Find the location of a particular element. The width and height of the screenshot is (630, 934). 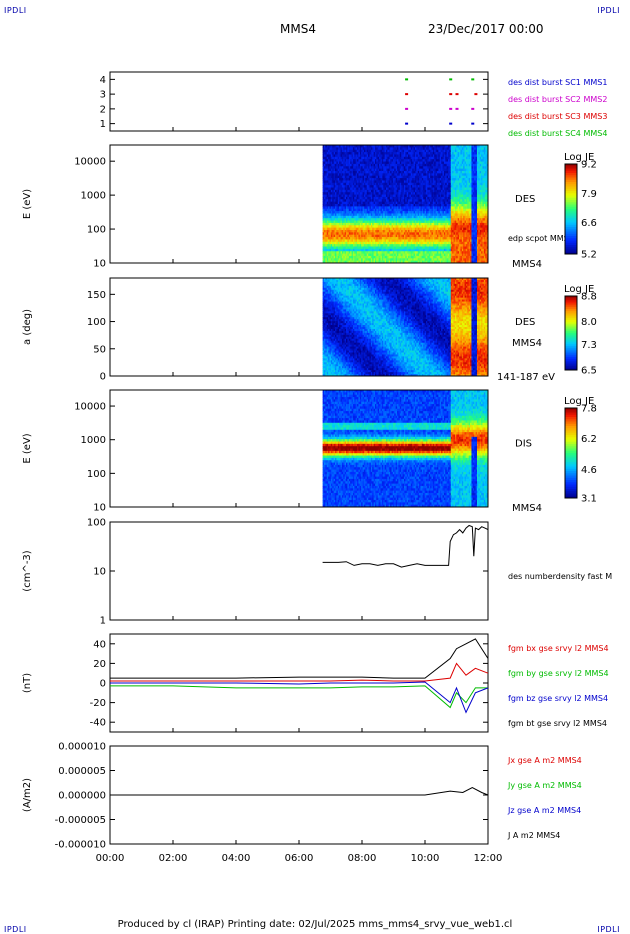

corner-label-right: IPDLI is located at coordinates (608, 10).